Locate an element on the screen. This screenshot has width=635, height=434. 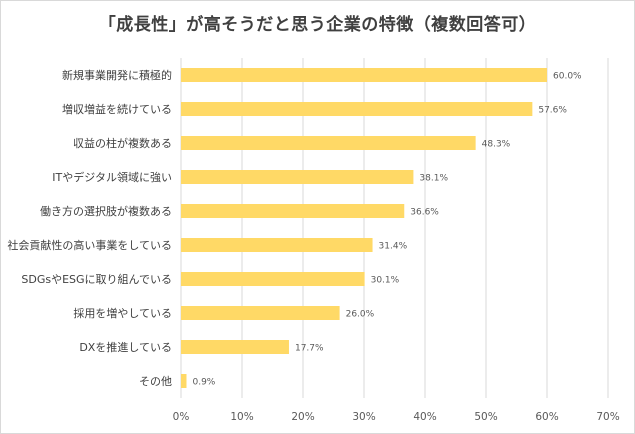
category-label: 働き方の選択肢が複数ある is located at coordinates (106, 211).